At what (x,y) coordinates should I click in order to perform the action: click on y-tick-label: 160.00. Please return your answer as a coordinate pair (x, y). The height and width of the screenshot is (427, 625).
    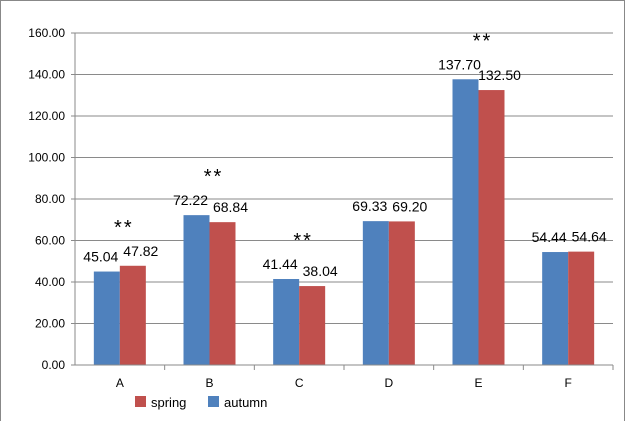
    Looking at the image, I should click on (46, 33).